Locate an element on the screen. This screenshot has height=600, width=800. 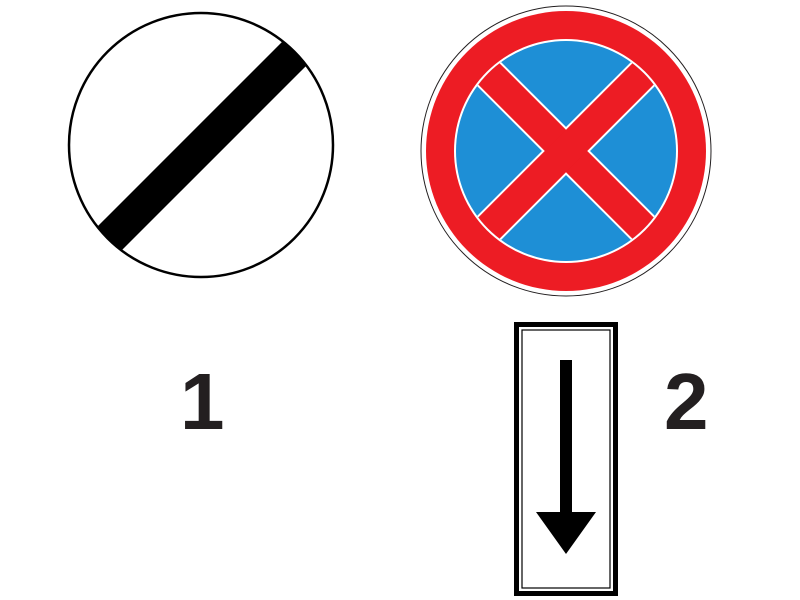
sign-2-red-cross is located at coordinates (566, 151).